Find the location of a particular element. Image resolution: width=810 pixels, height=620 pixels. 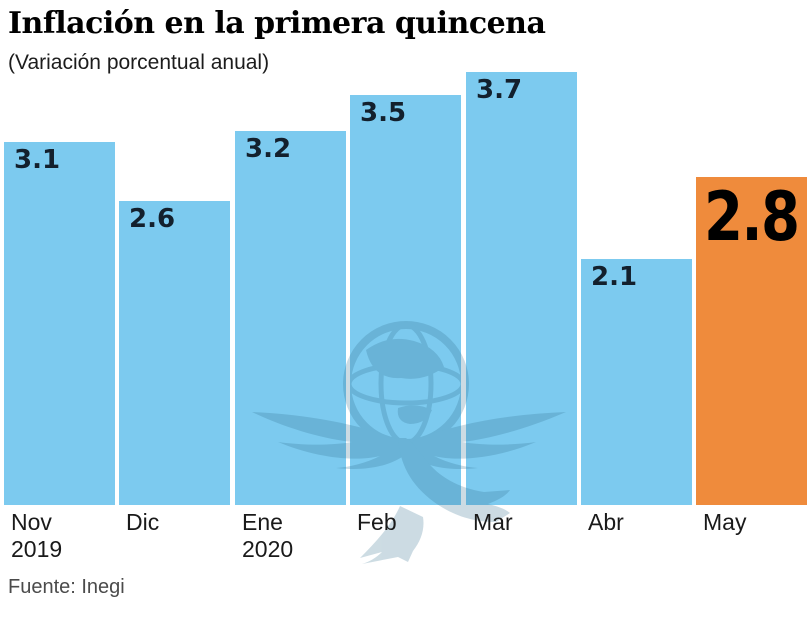

bar-value-label: 3.5 is located at coordinates (383, 113).